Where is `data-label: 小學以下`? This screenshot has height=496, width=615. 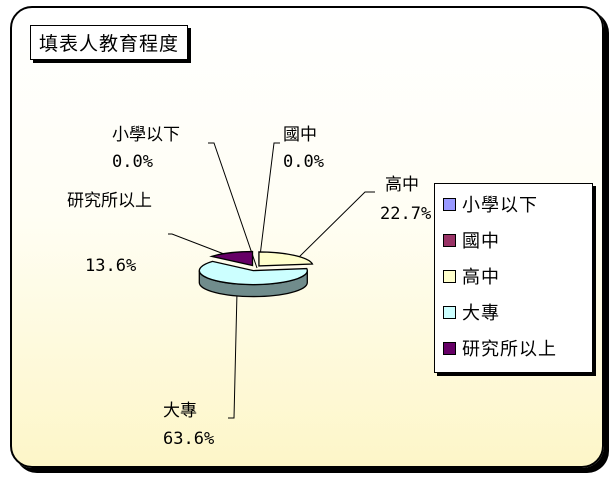 data-label: 小學以下 is located at coordinates (146, 135).